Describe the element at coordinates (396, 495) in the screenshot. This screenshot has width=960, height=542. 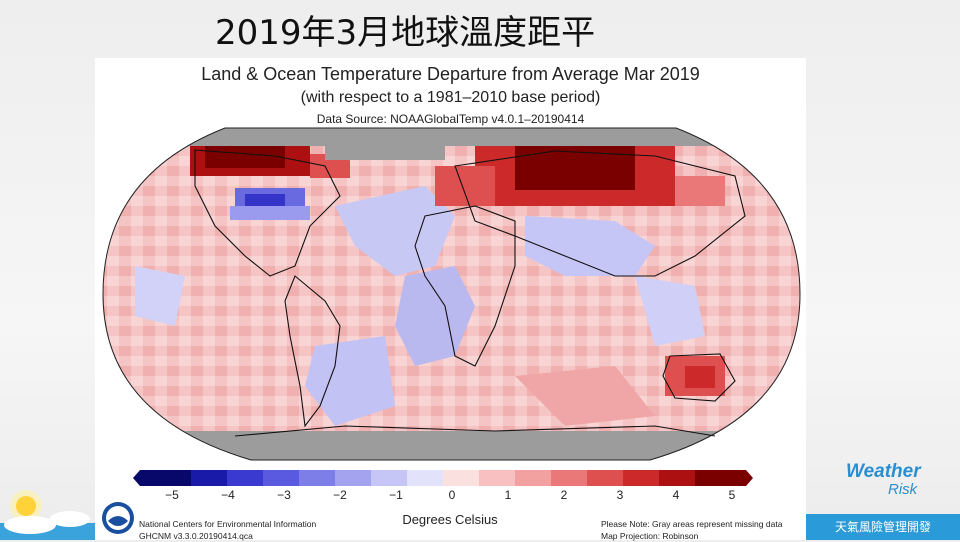
I see `colorbar-tick-label: −1` at that location.